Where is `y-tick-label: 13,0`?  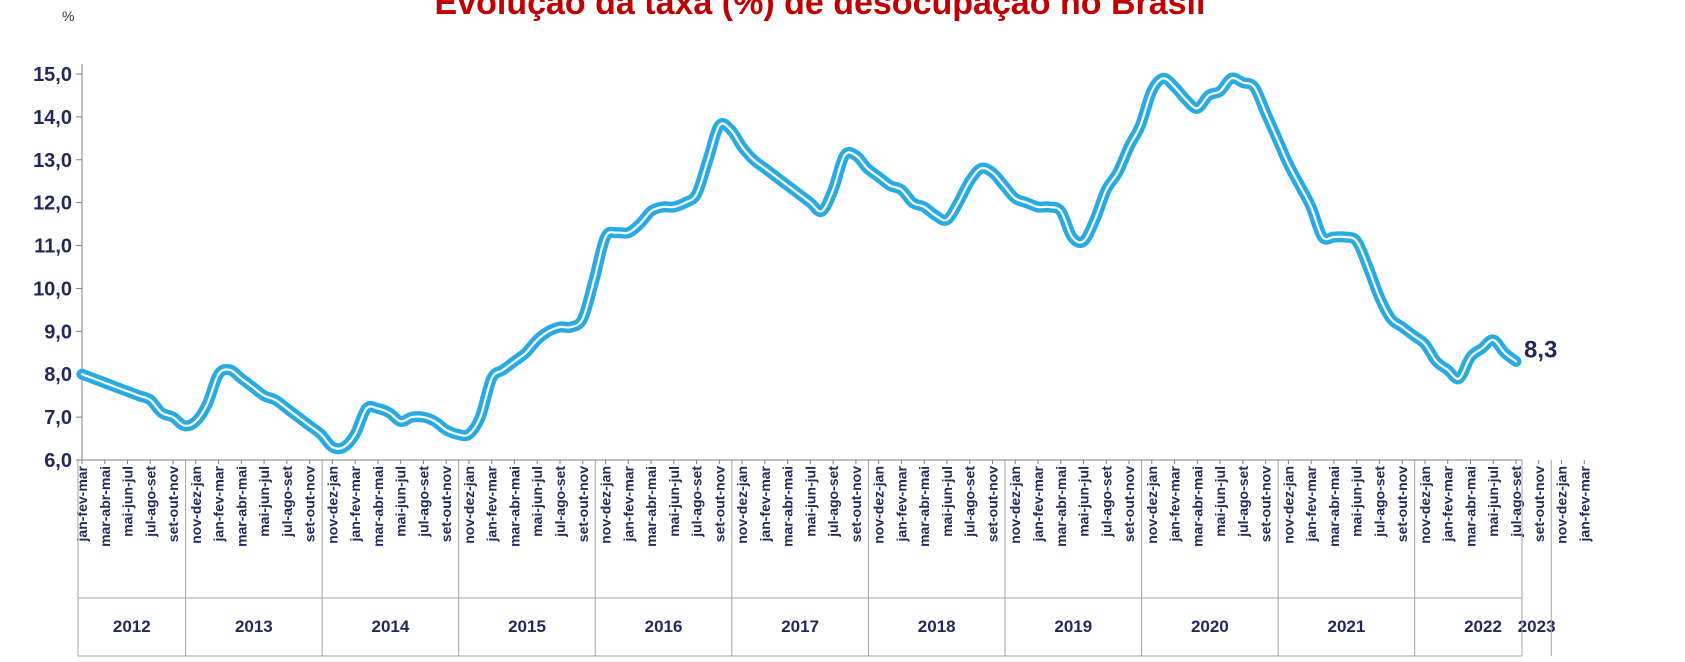 y-tick-label: 13,0 is located at coordinates (52, 161).